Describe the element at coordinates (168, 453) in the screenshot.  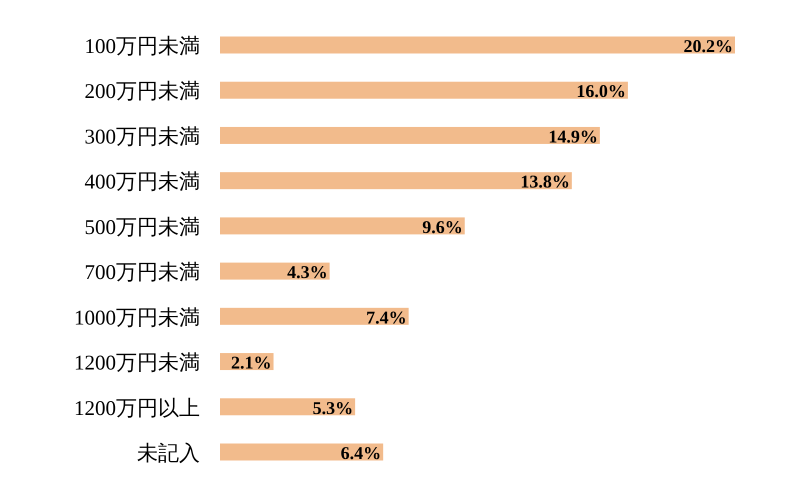
I see `y-tick-label: 未記入` at that location.